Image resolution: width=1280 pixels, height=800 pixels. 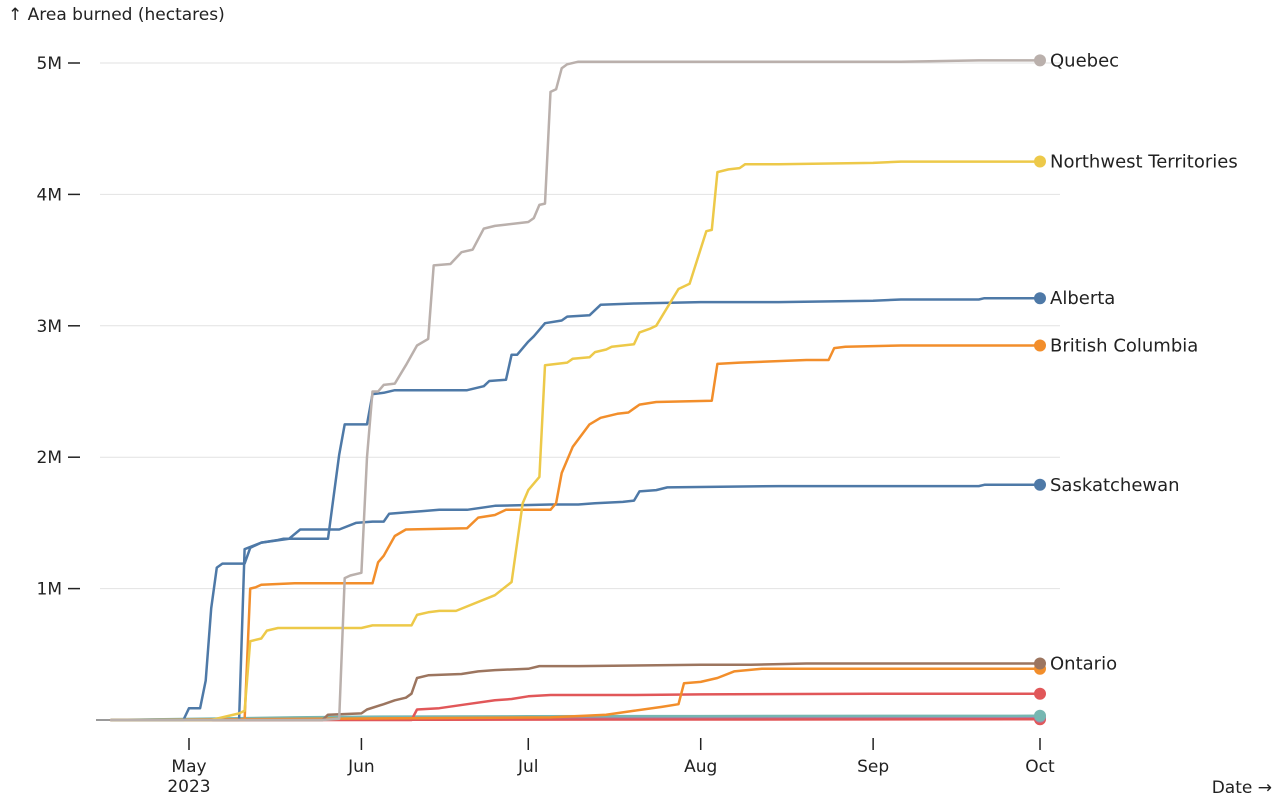 I want to click on end-dot-ontario, so click(x=1040, y=663).